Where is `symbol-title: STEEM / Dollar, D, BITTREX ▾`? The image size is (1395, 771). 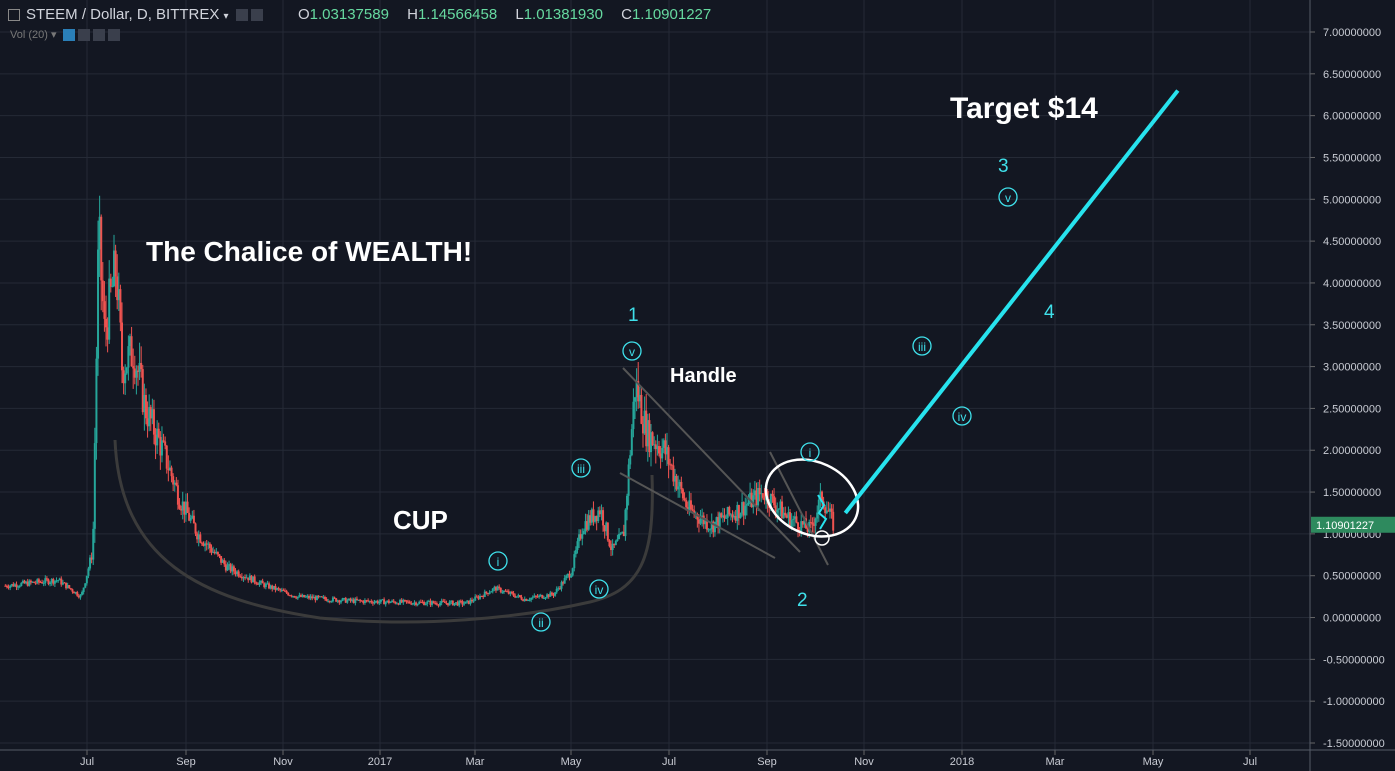
symbol-title: STEEM / Dollar, D, BITTREX ▾ is located at coordinates (135, 14).